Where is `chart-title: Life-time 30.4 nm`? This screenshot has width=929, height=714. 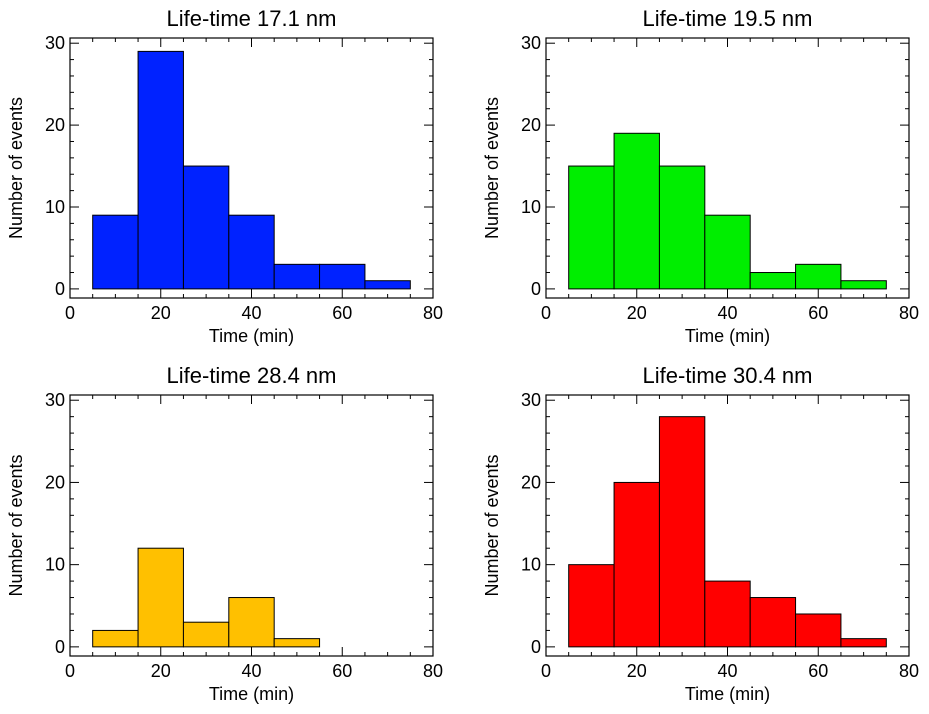
chart-title: Life-time 30.4 nm is located at coordinates (728, 375).